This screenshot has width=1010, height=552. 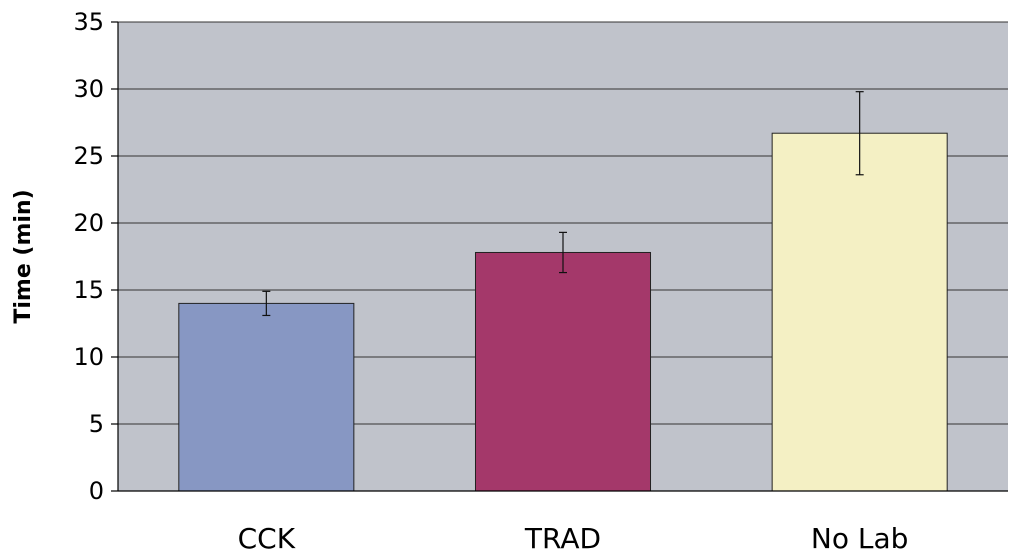 I want to click on y-tick-label: 30, so click(x=88, y=89).